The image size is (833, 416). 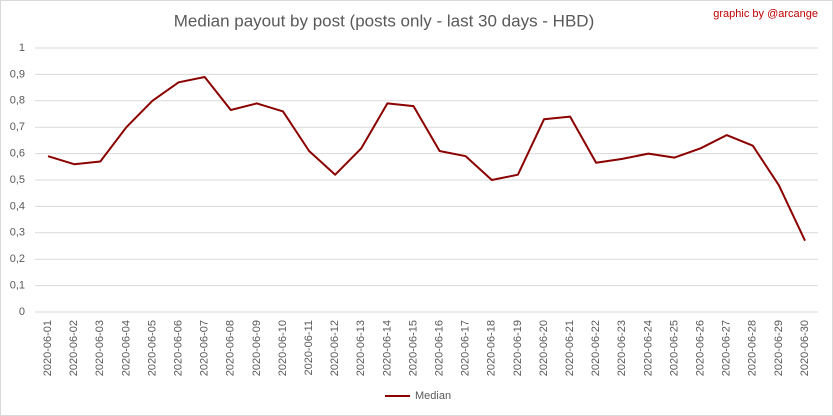 I want to click on x-tick-label: 2020-06-19, so click(x=518, y=348).